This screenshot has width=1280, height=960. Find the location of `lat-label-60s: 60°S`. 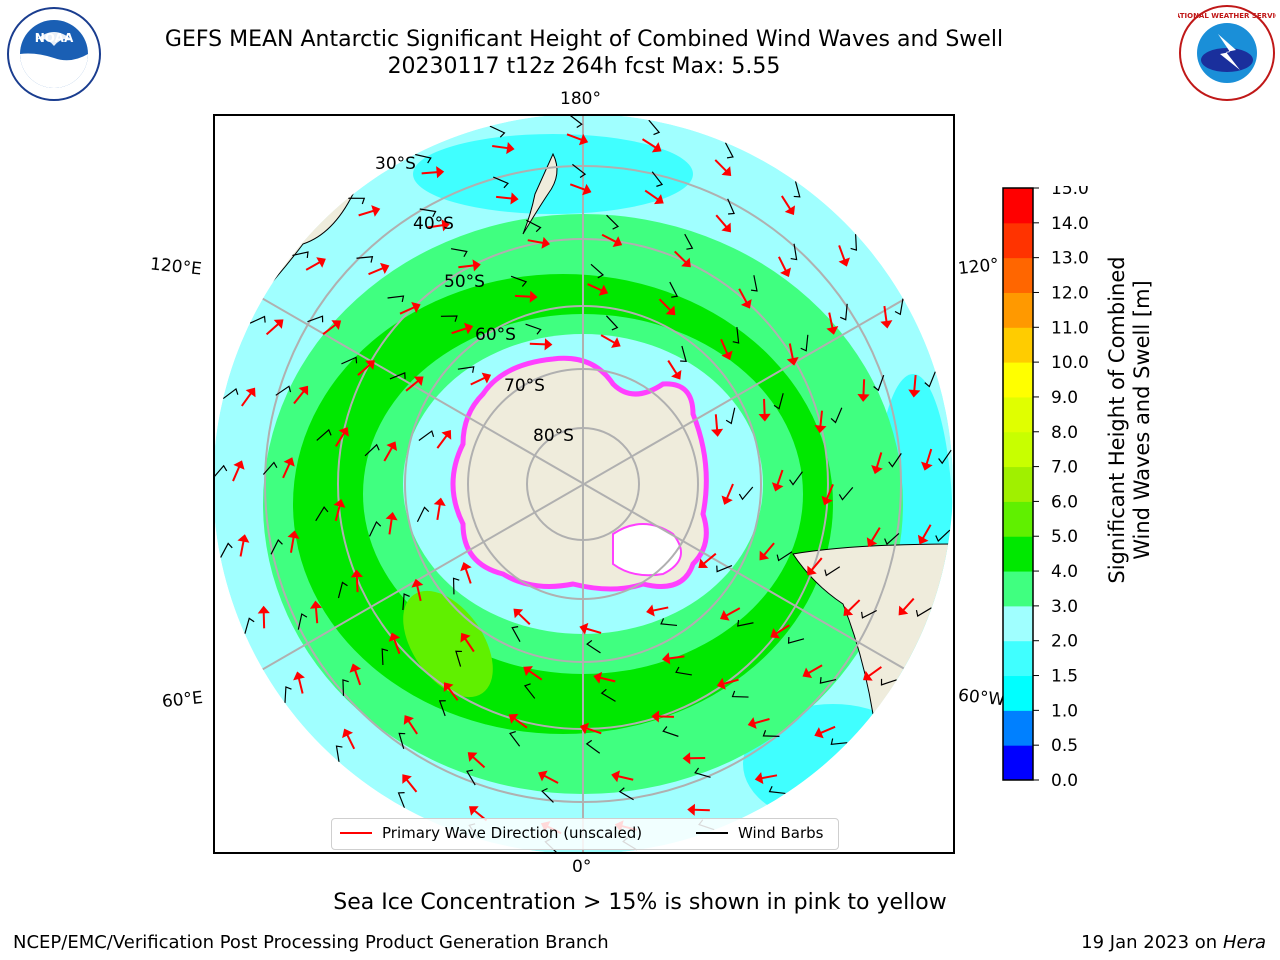

lat-label-60s: 60°S is located at coordinates (495, 335).